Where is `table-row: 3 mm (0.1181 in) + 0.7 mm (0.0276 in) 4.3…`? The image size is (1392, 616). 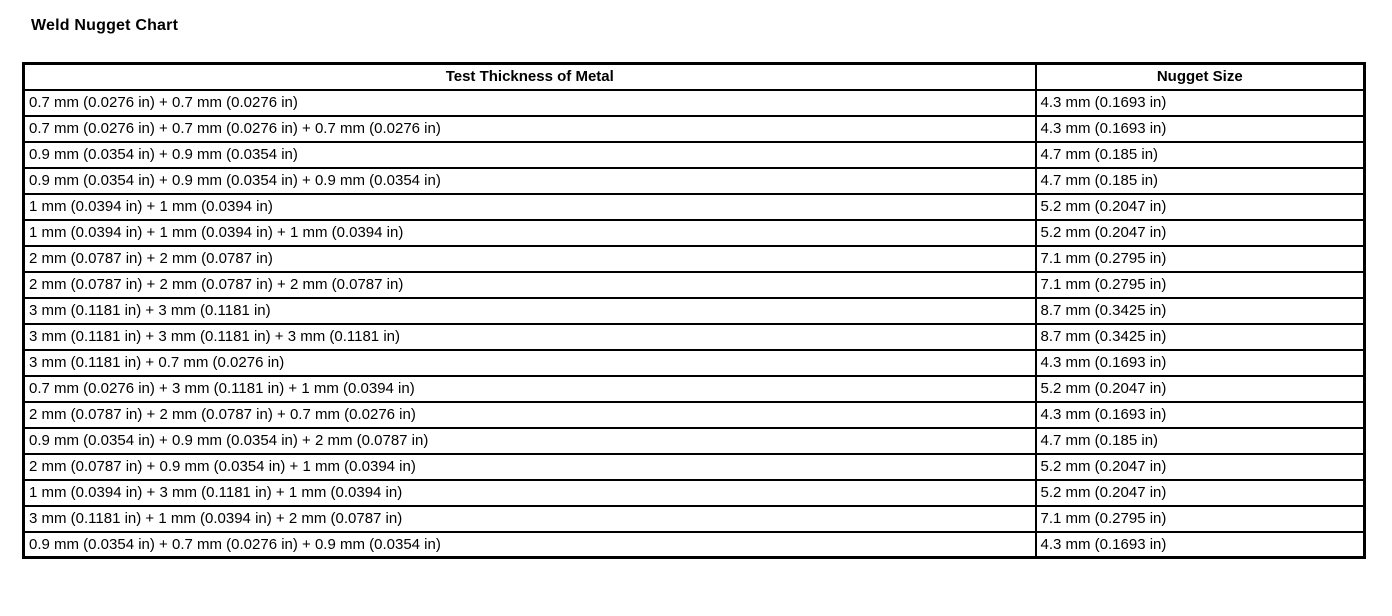 table-row: 3 mm (0.1181 in) + 0.7 mm (0.0276 in) 4.3… is located at coordinates (694, 362).